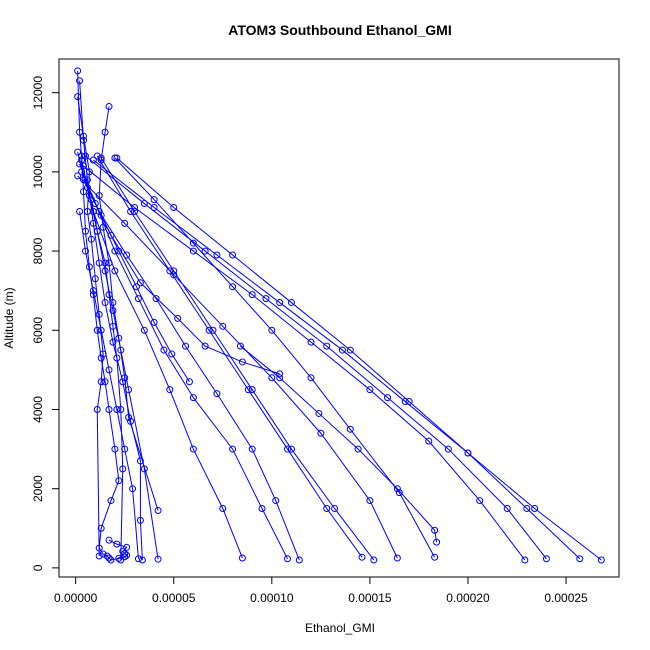 The image size is (650, 650). What do you see at coordinates (339, 30) in the screenshot?
I see `chart-title: ATOM3 Southbound Ethanol_GMI` at bounding box center [339, 30].